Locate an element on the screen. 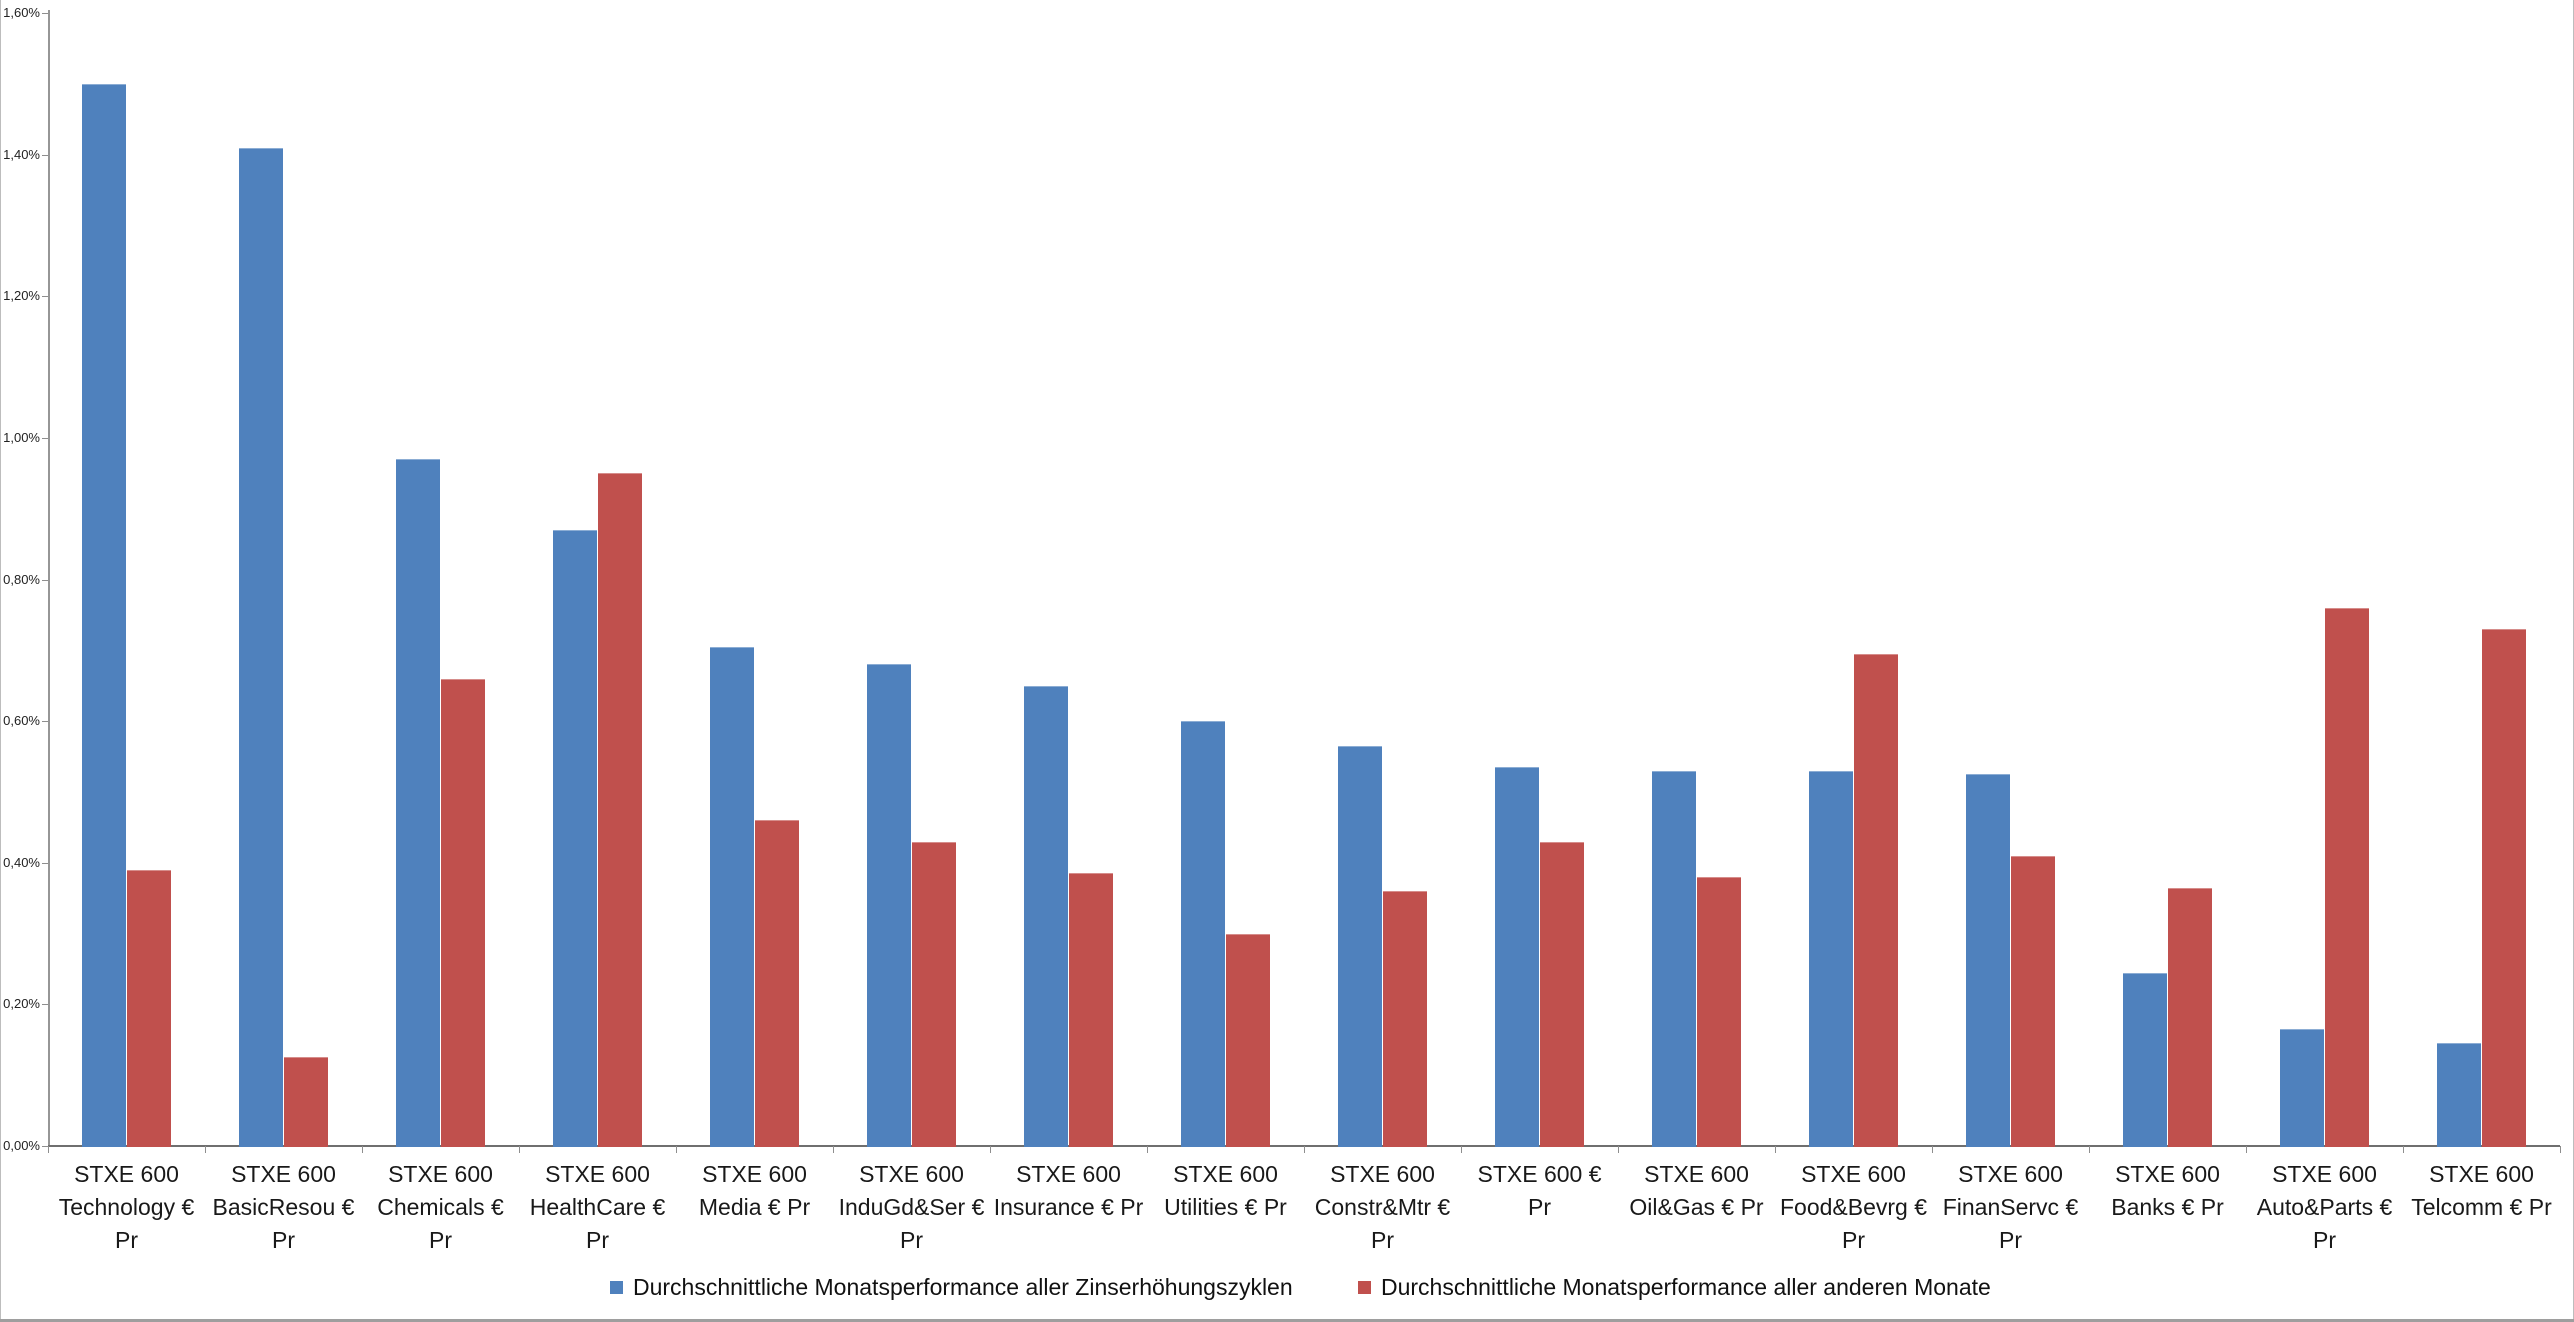  y-axis-tick-label: 0,20% is located at coordinates (21, 1004).